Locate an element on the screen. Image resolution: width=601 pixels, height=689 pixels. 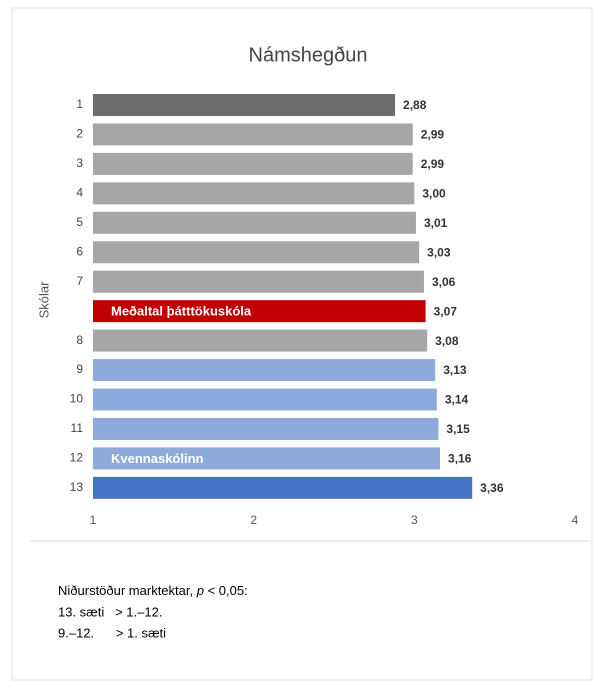
footnote-part: < 0,05: is located at coordinates (226, 590).